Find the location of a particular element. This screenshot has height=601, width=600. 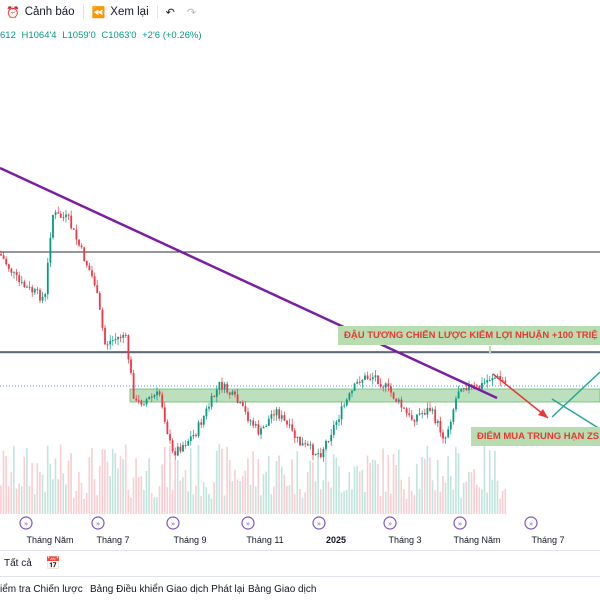

redo-button: ↷ is located at coordinates (191, 12).